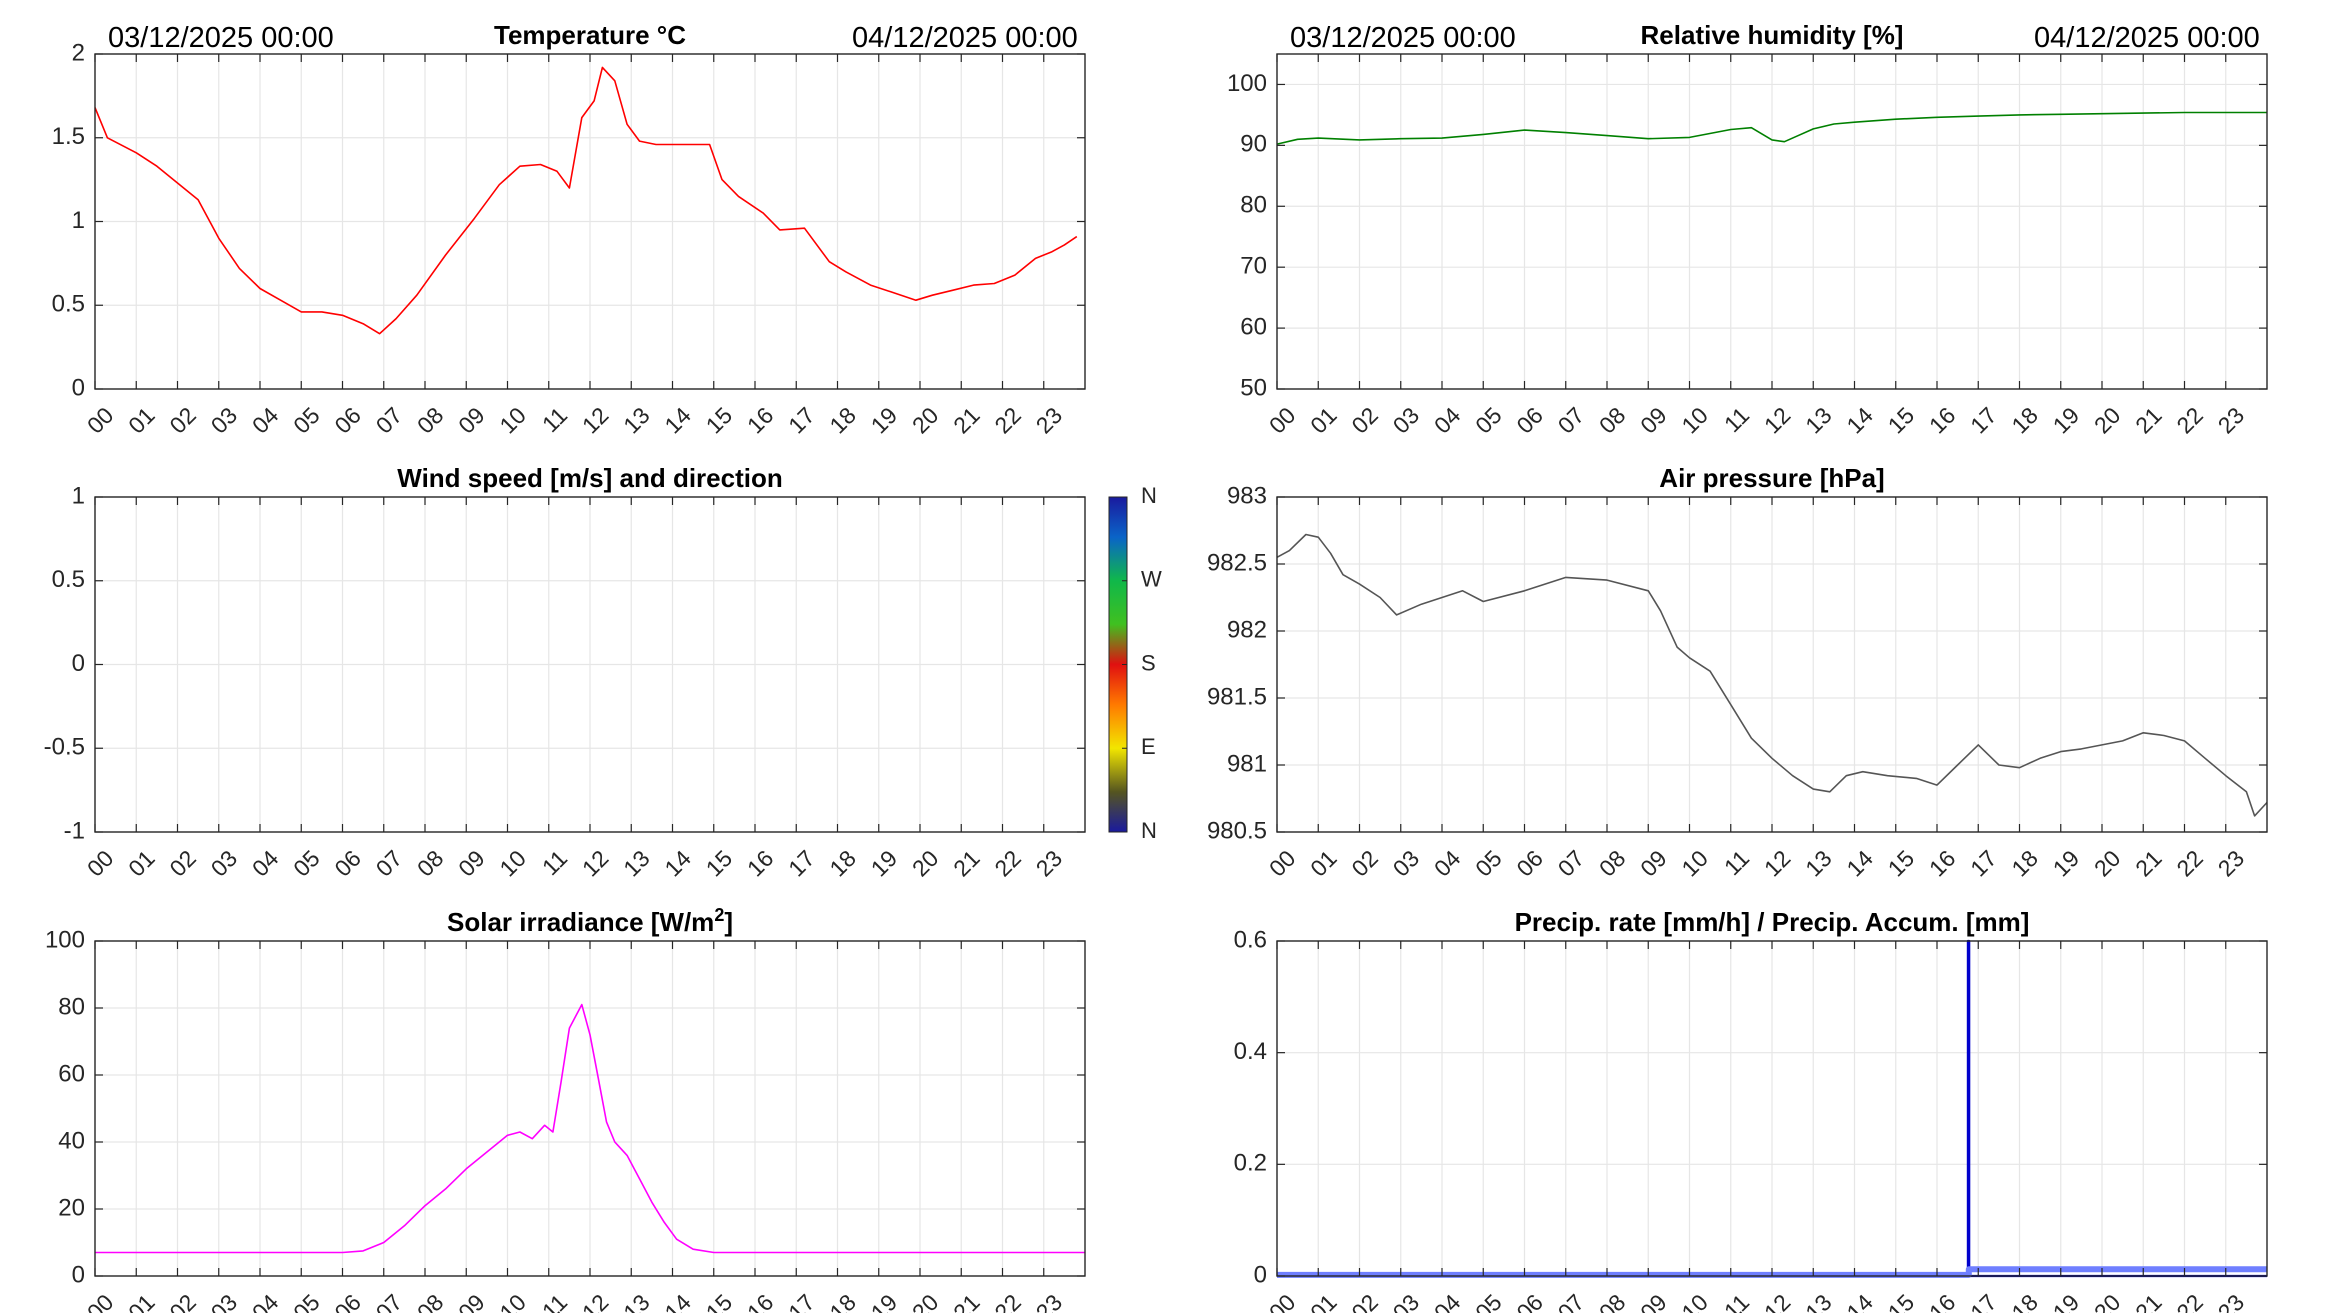 This screenshot has height=1313, width=2333. What do you see at coordinates (925, 863) in the screenshot?
I see `wind-x-tick-label: 20` at bounding box center [925, 863].